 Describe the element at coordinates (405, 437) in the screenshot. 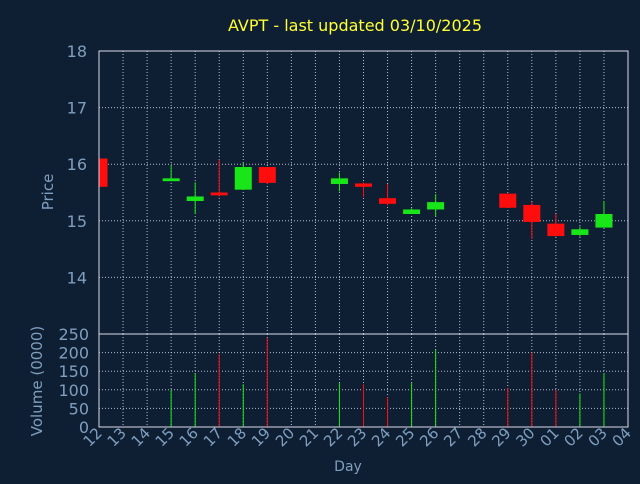

I see `x-tick-label: 25` at that location.